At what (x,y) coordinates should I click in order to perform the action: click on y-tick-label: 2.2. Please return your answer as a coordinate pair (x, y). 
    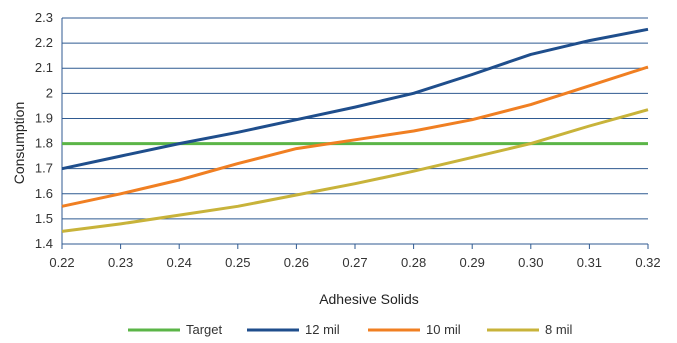
    Looking at the image, I should click on (44, 42).